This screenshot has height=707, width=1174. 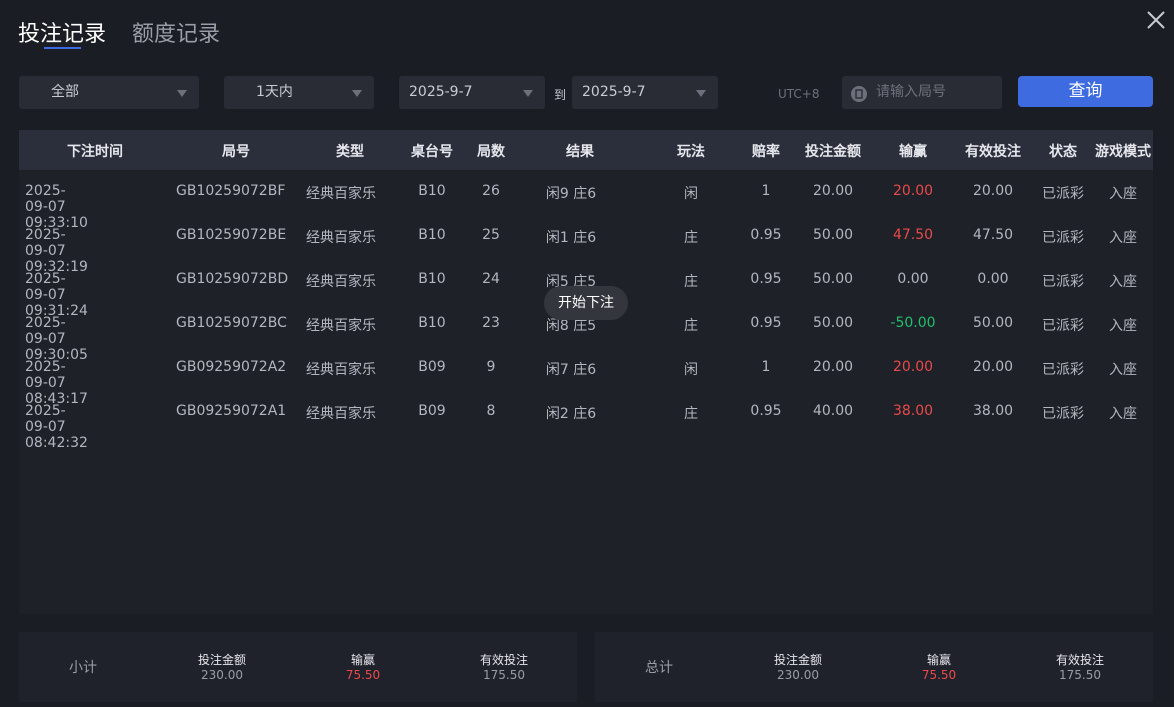 I want to click on table-cell: B10, so click(x=432, y=235).